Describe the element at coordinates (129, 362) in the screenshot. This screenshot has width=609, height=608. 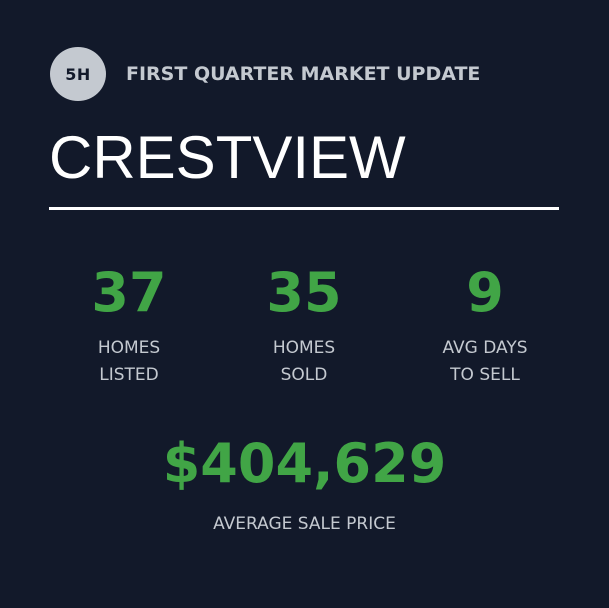
I see `stat-label: HOMES LISTED` at that location.